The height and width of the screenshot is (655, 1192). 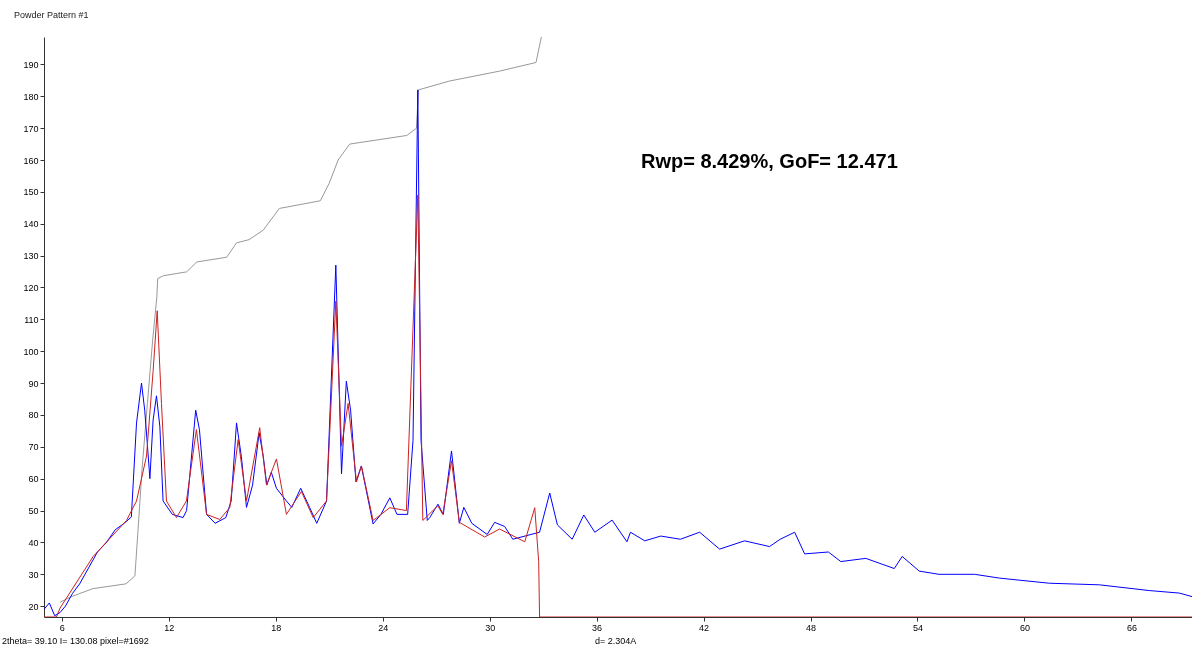 I want to click on y-tick-label: 60, so click(x=33, y=479).